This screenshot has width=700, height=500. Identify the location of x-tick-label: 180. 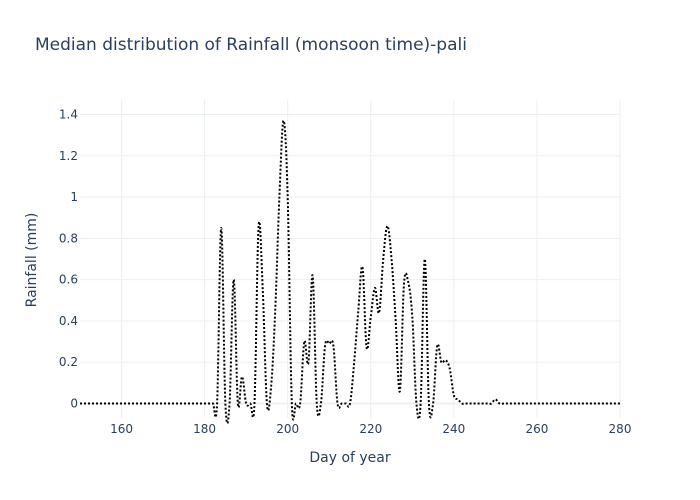
(204, 429).